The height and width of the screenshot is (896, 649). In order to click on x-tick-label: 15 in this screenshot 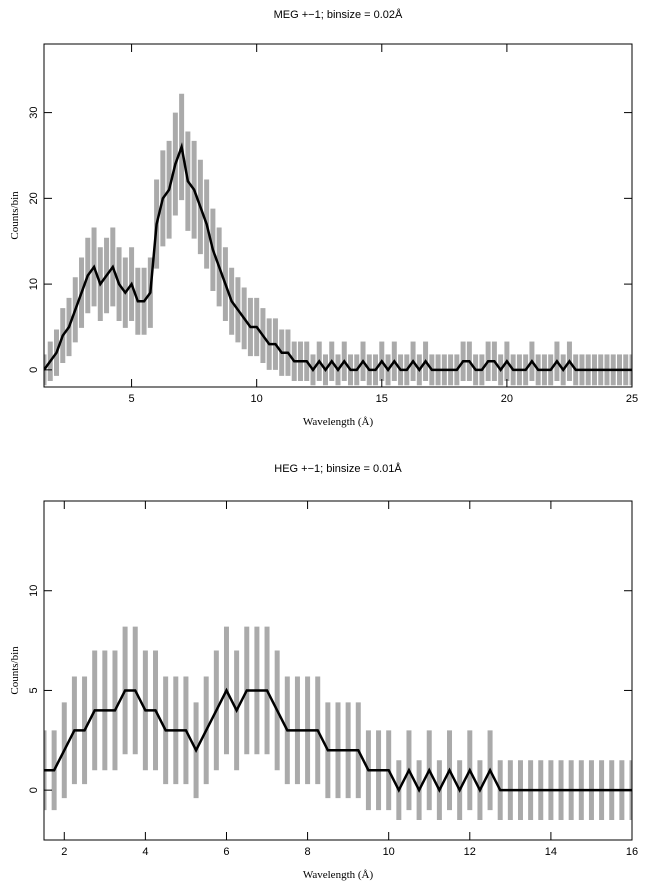, I will do `click(382, 399)`.